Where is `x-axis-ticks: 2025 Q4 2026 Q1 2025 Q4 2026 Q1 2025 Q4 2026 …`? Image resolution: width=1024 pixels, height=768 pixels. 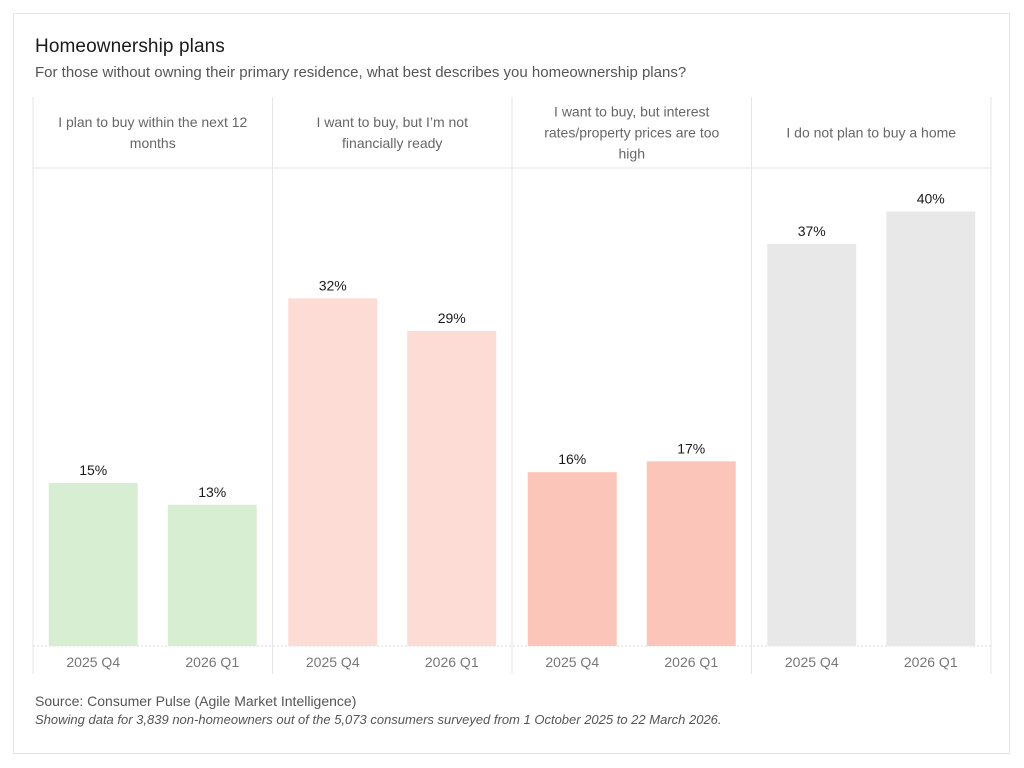
x-axis-ticks: 2025 Q4 2026 Q1 2025 Q4 2026 Q1 2025 Q4 2026 … is located at coordinates (511, 662).